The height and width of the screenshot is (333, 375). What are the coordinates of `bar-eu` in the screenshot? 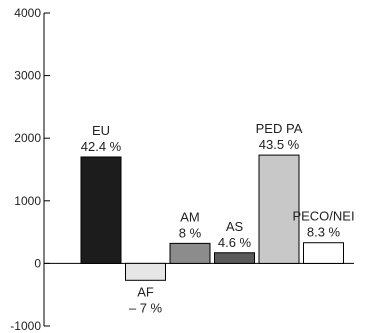 It's located at (101, 210).